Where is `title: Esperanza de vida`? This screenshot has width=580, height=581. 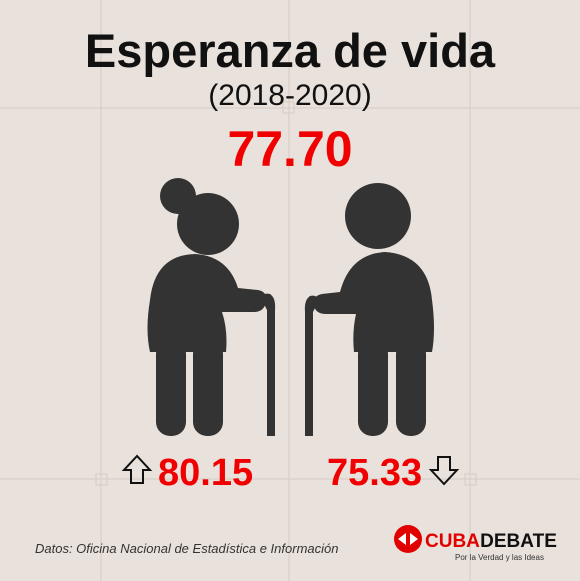
title: Esperanza de vida is located at coordinates (290, 50).